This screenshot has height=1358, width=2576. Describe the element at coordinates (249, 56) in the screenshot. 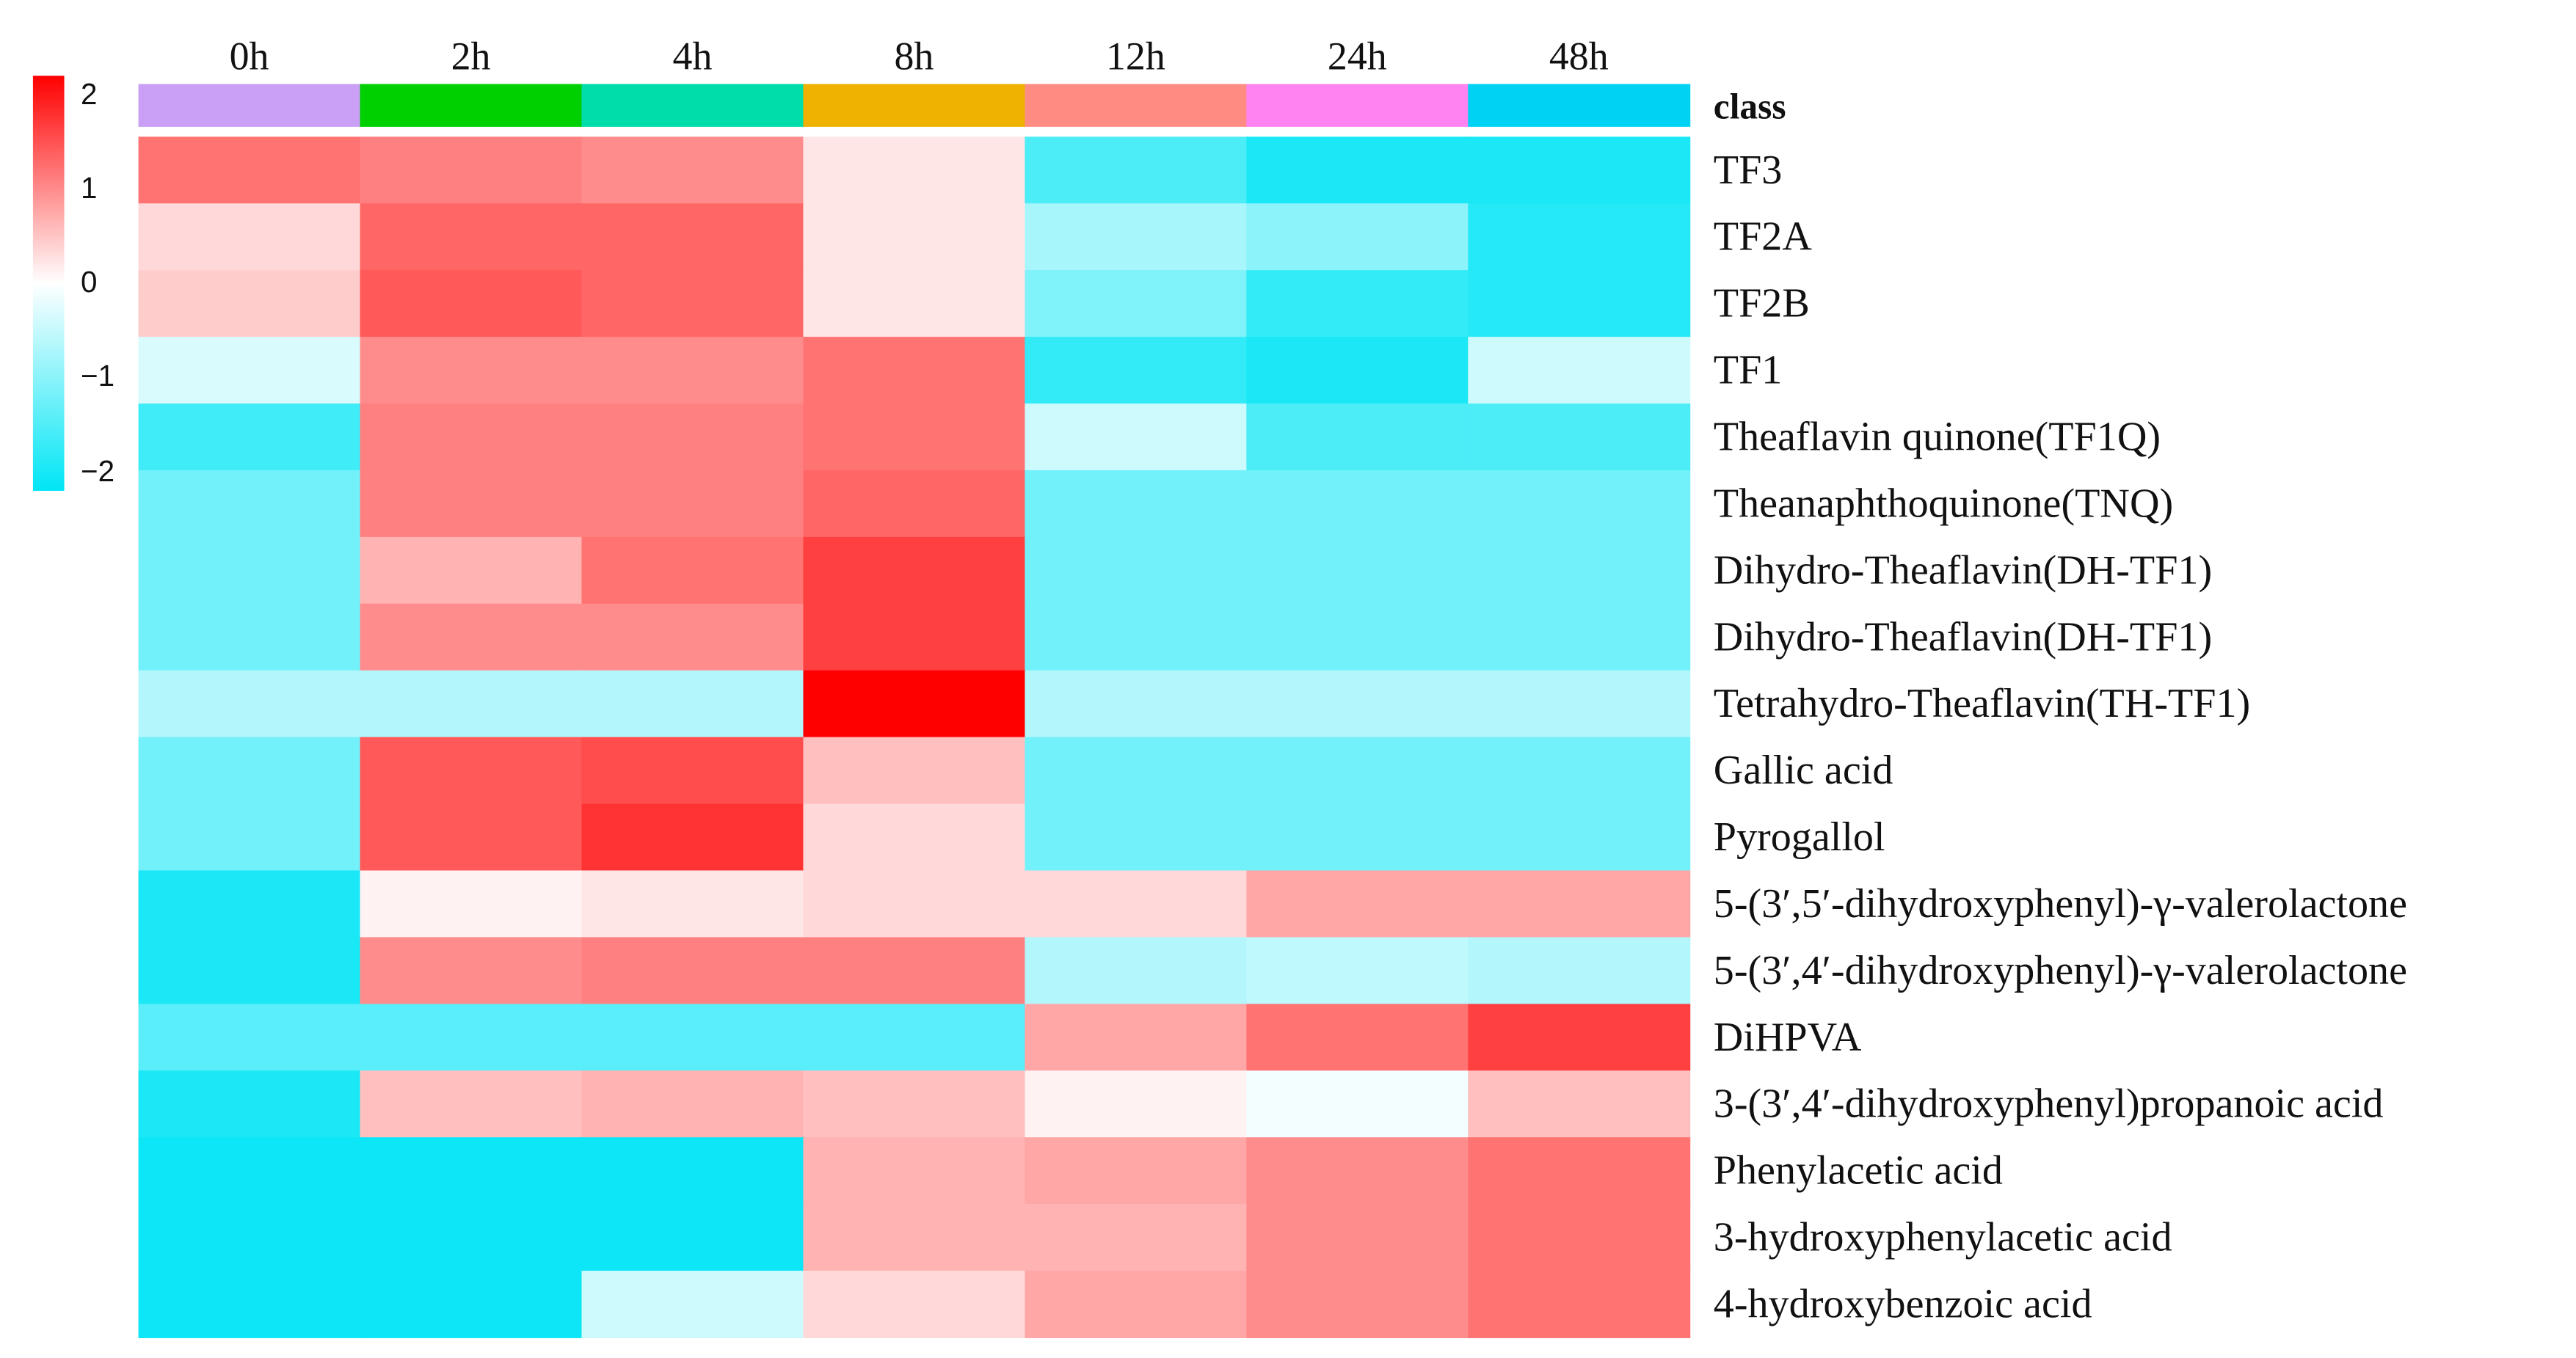

I see `column-label: 0h` at that location.